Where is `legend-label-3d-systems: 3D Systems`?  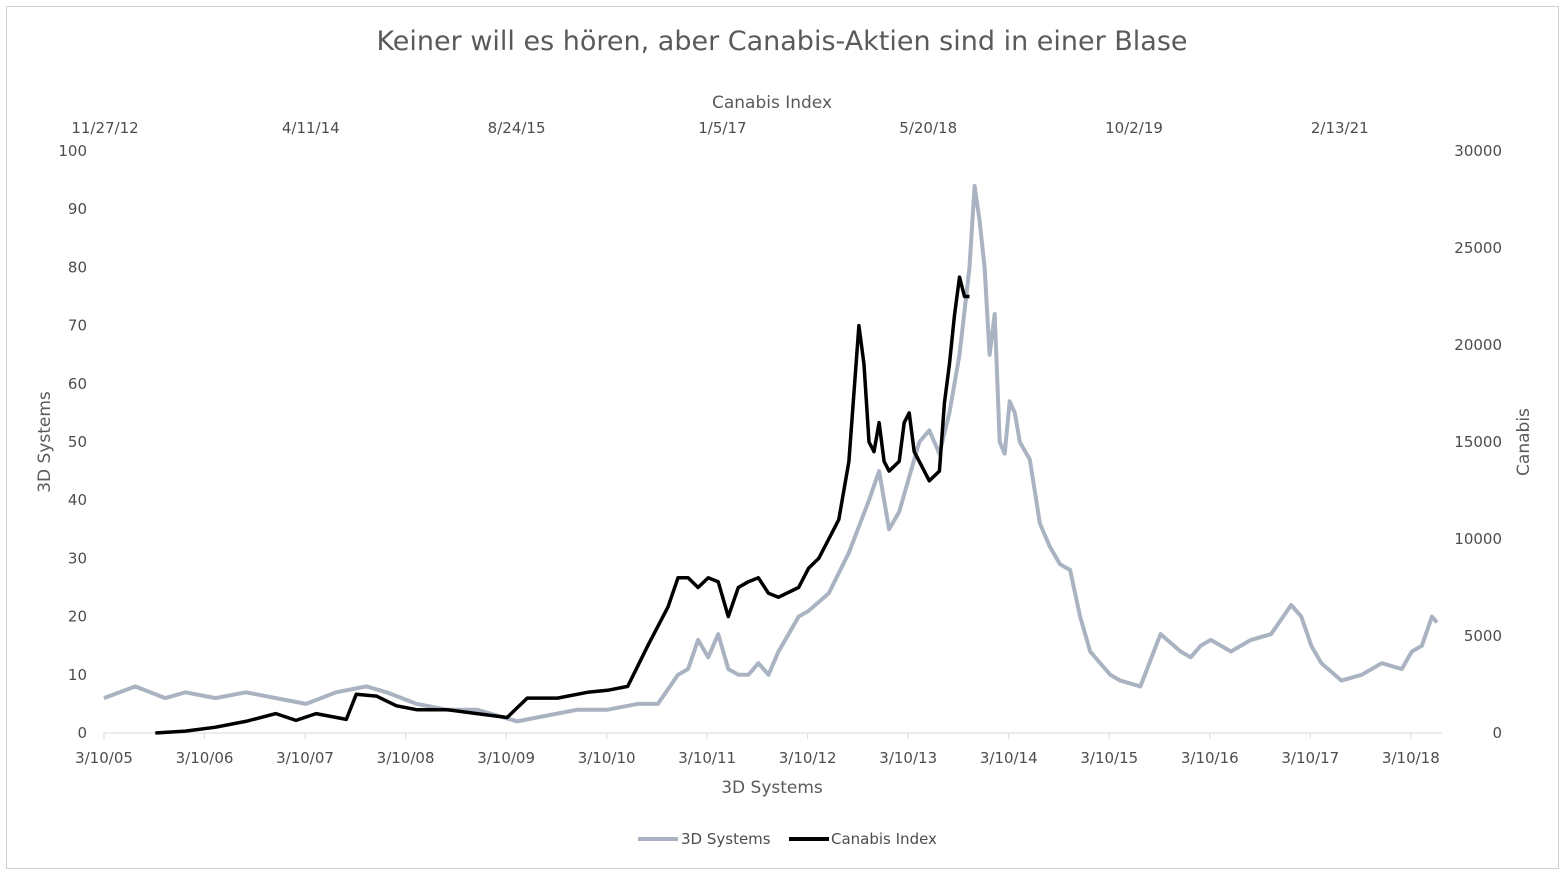 legend-label-3d-systems: 3D Systems is located at coordinates (726, 839).